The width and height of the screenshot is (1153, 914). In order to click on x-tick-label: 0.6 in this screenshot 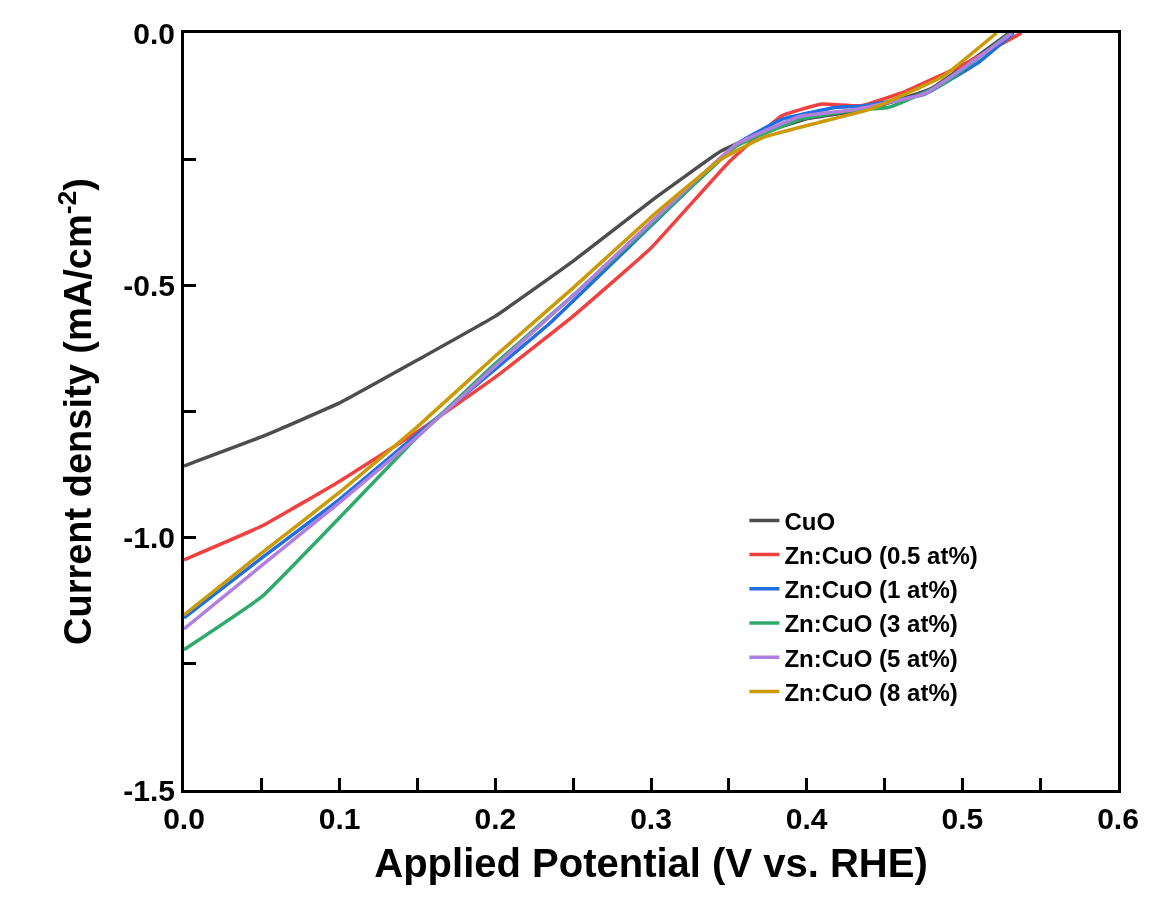, I will do `click(1118, 818)`.